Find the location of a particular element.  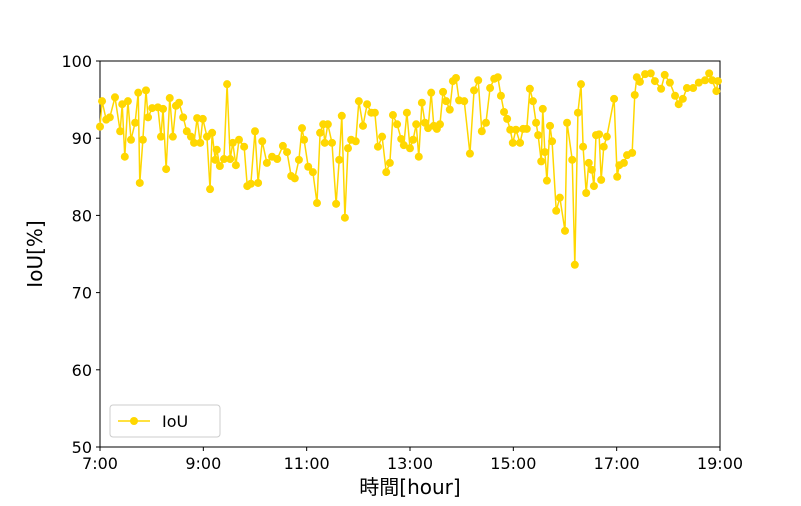

y-tick-label: 80 is located at coordinates (82, 215).